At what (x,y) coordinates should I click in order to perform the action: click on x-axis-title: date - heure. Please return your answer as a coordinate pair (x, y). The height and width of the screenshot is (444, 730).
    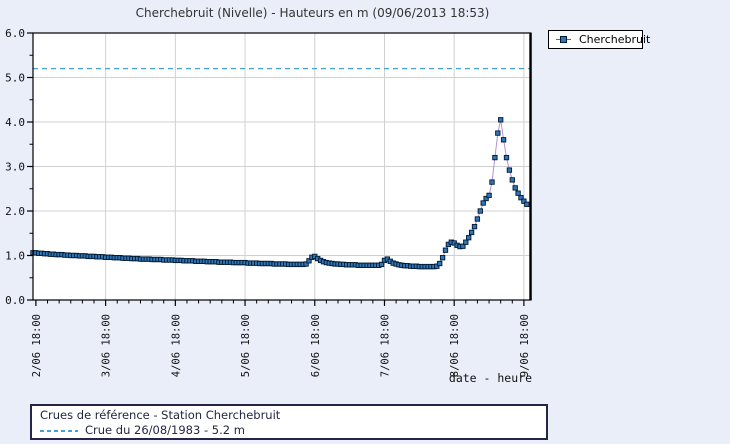
    Looking at the image, I should click on (490, 378).